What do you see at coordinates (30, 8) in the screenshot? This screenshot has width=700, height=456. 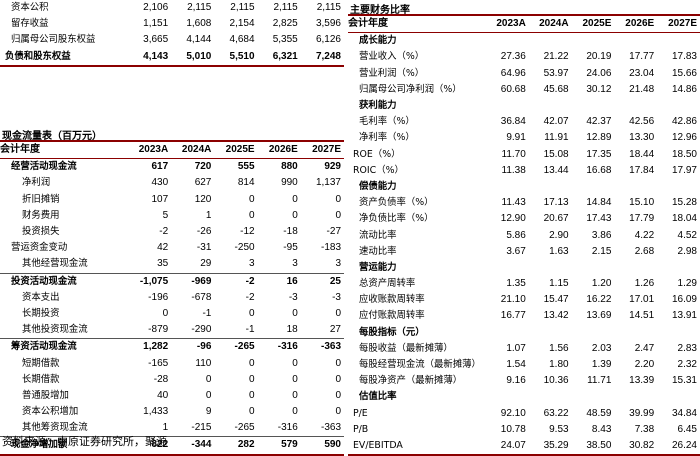 I see `row-label: 资本公积` at bounding box center [30, 8].